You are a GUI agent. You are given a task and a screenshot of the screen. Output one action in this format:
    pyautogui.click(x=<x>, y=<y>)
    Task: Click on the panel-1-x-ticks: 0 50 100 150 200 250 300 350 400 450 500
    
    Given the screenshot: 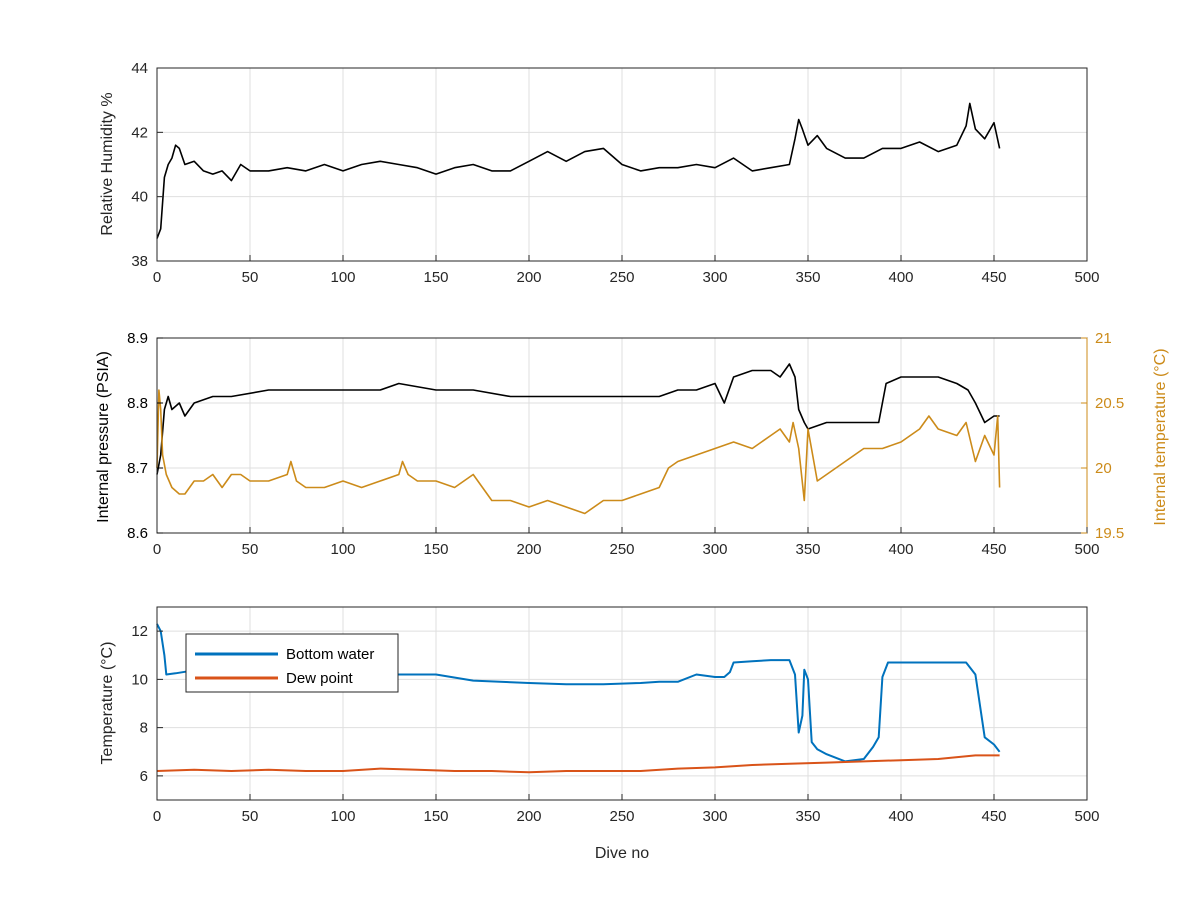 What is the action you would take?
    pyautogui.click(x=626, y=270)
    